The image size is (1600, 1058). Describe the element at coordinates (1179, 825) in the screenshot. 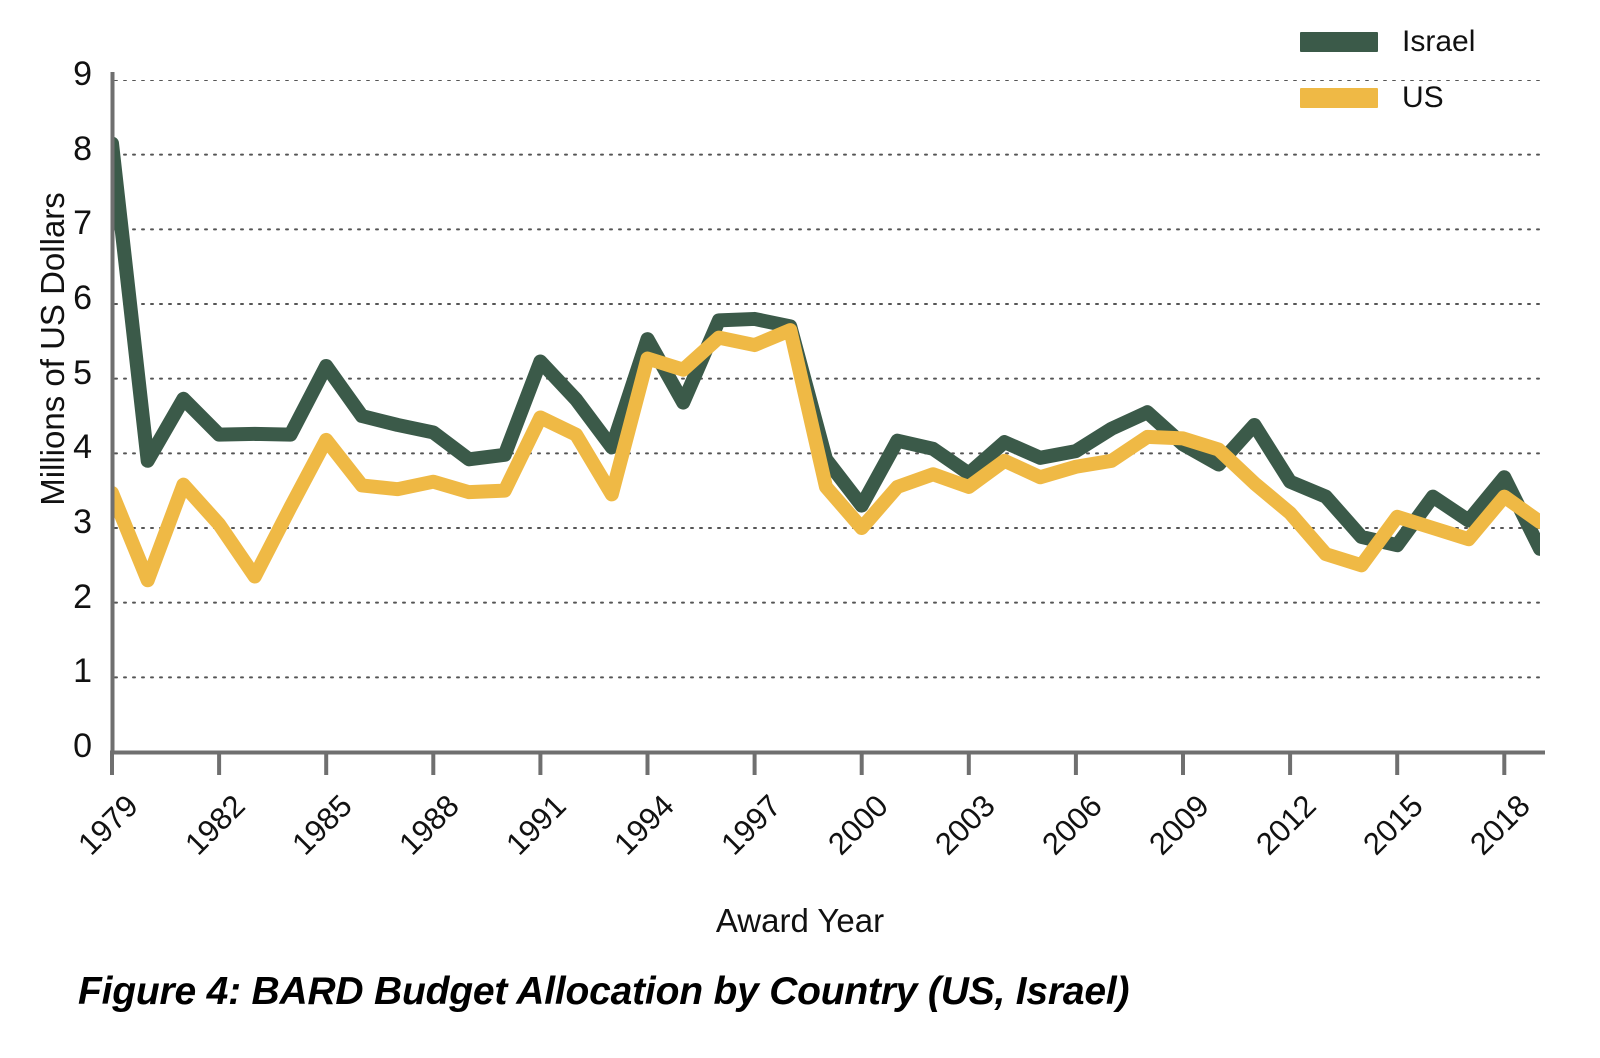

I see `x-axis-tick-label: 2009` at that location.